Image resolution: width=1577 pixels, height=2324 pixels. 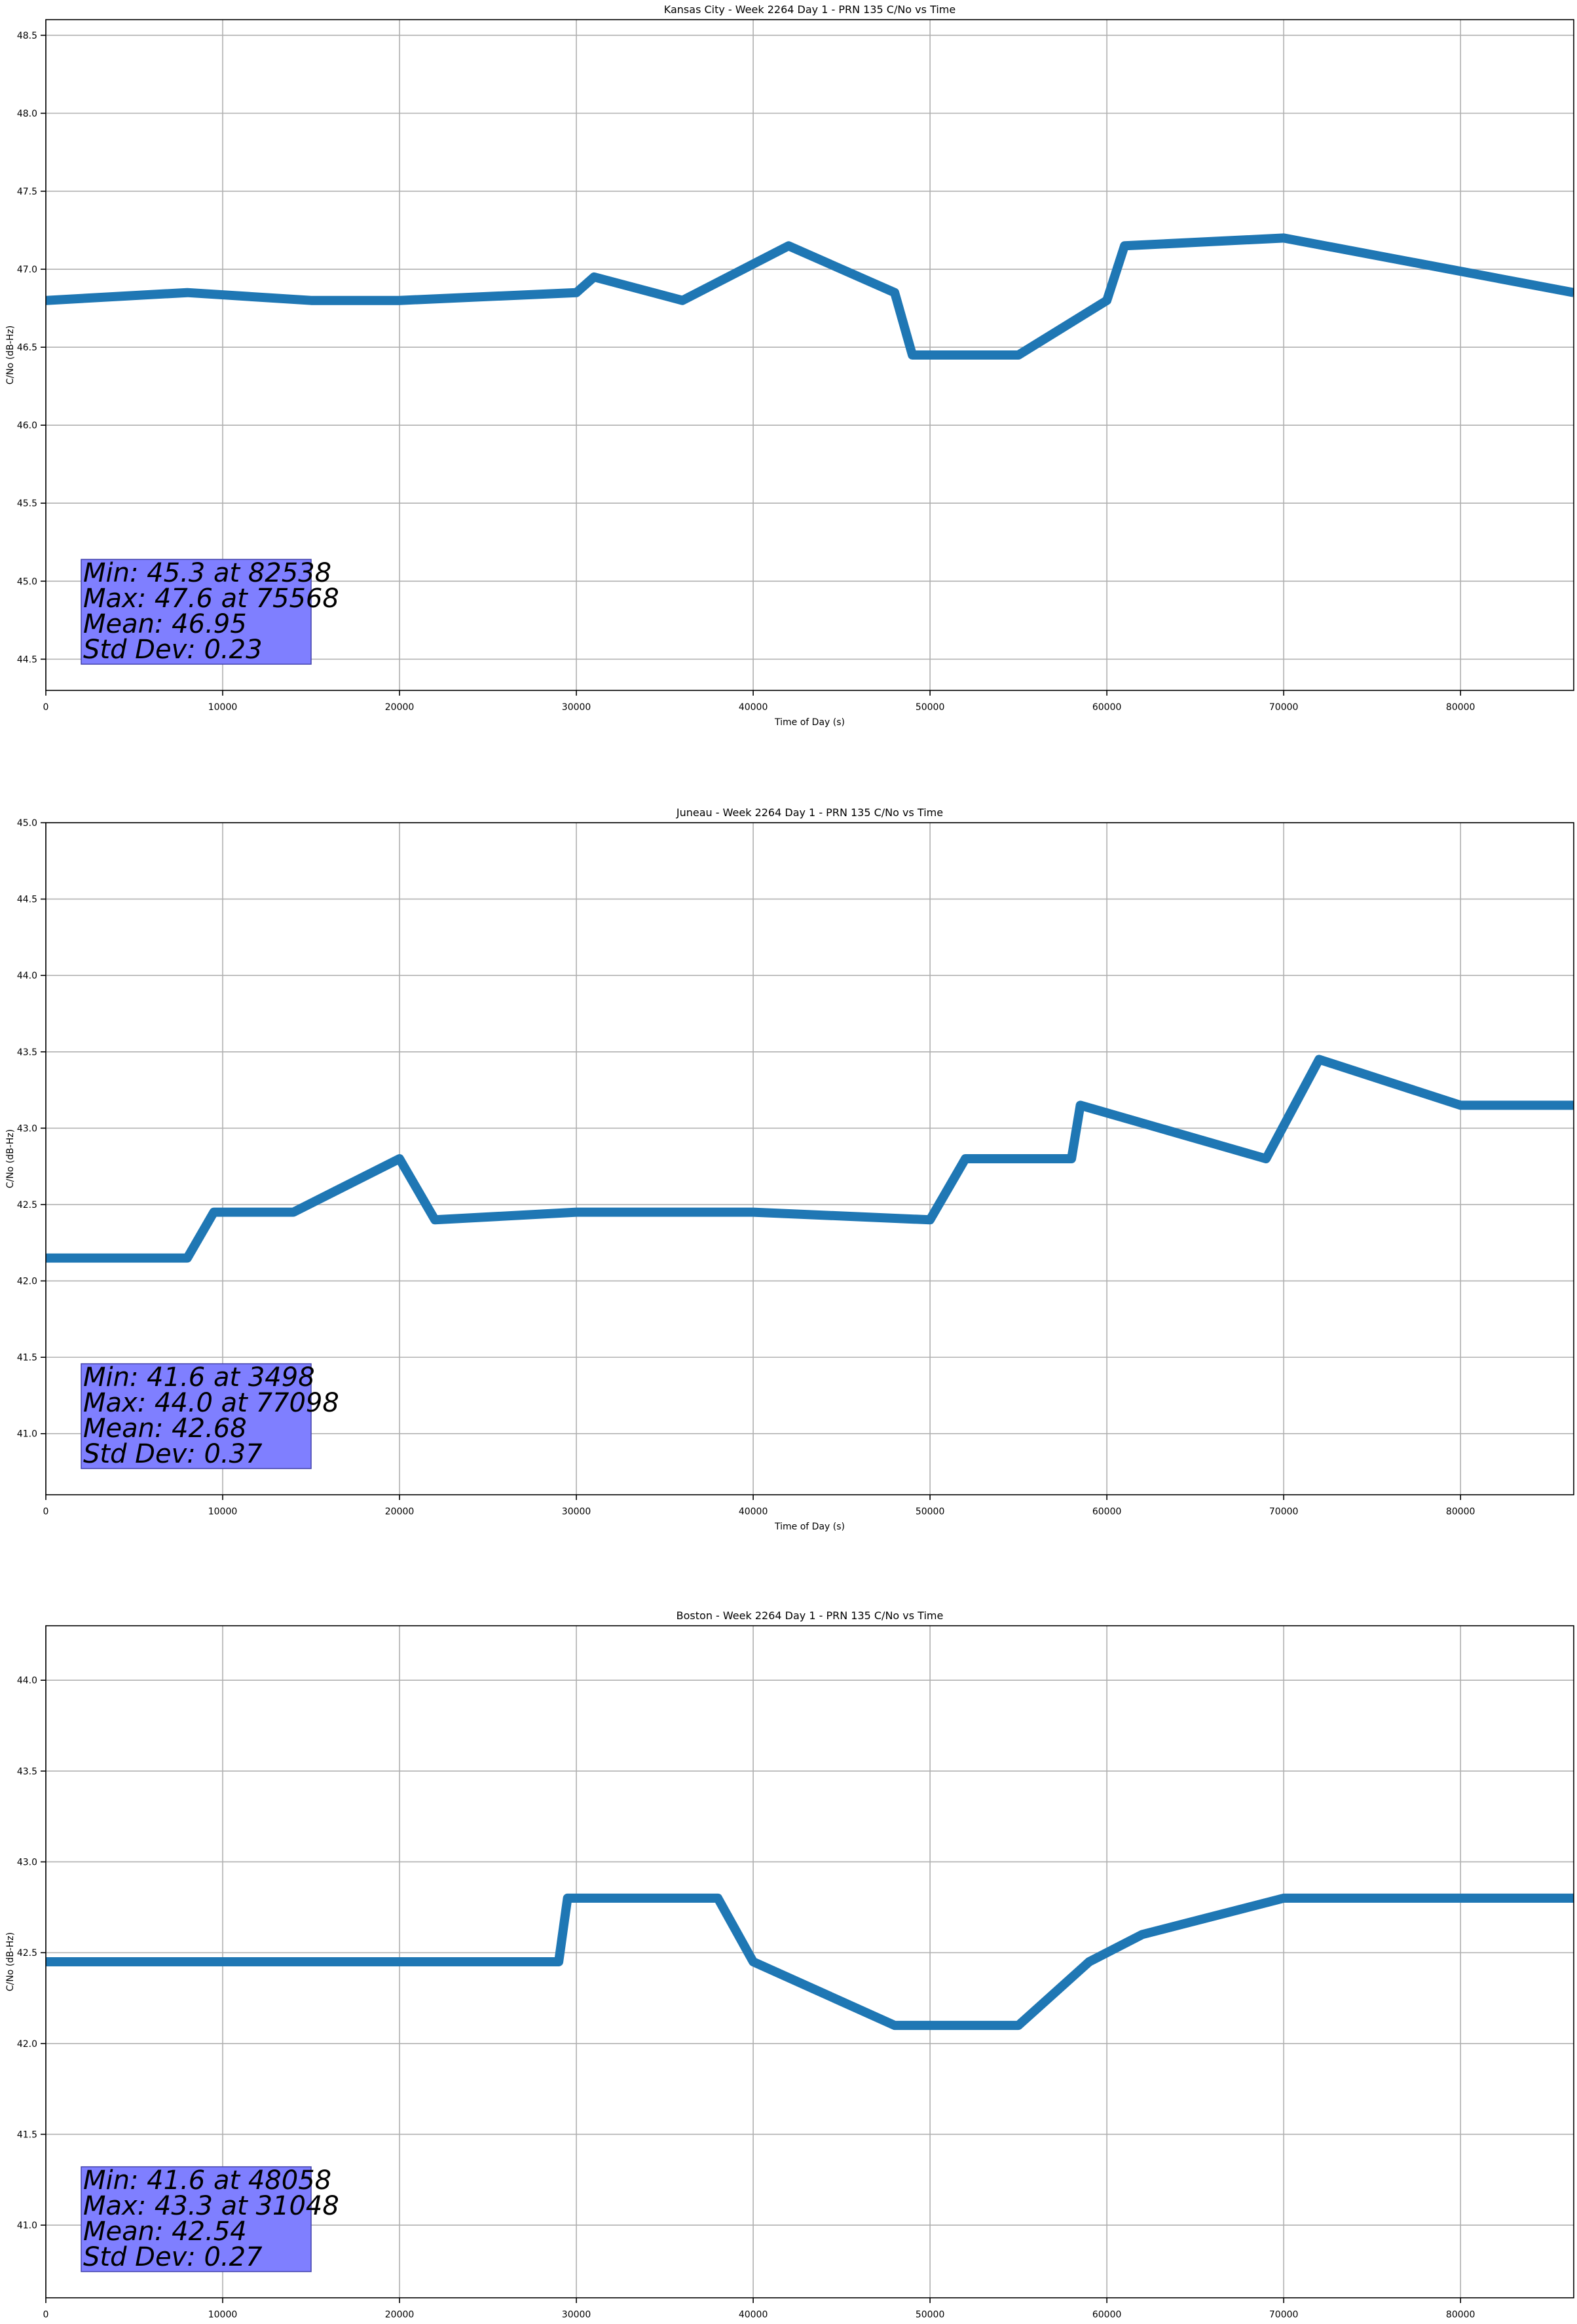 I want to click on stats-max: Max: 47.6 at 75568, so click(x=211, y=599).